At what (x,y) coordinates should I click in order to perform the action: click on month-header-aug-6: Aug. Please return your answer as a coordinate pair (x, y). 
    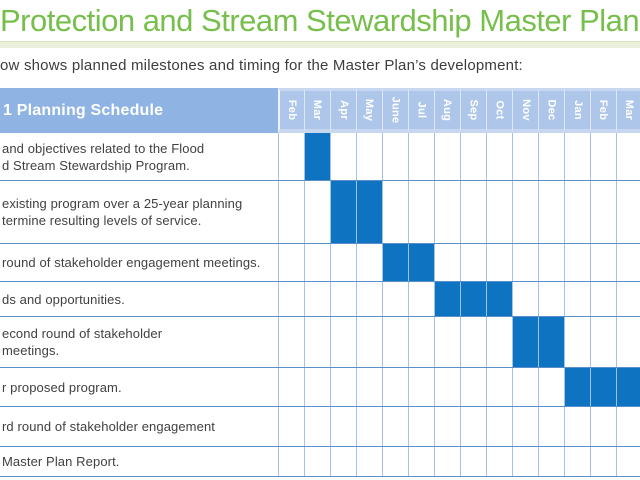
    Looking at the image, I should click on (447, 110).